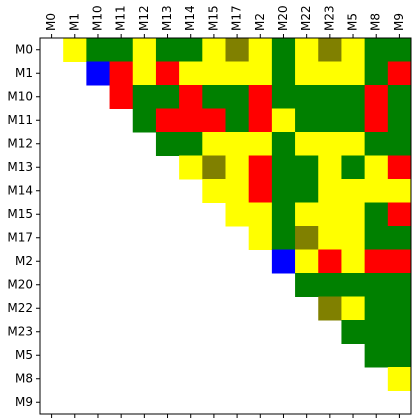 The height and width of the screenshot is (420, 415). Describe the element at coordinates (237, 18) in the screenshot. I see `x-tick-label: M17` at that location.